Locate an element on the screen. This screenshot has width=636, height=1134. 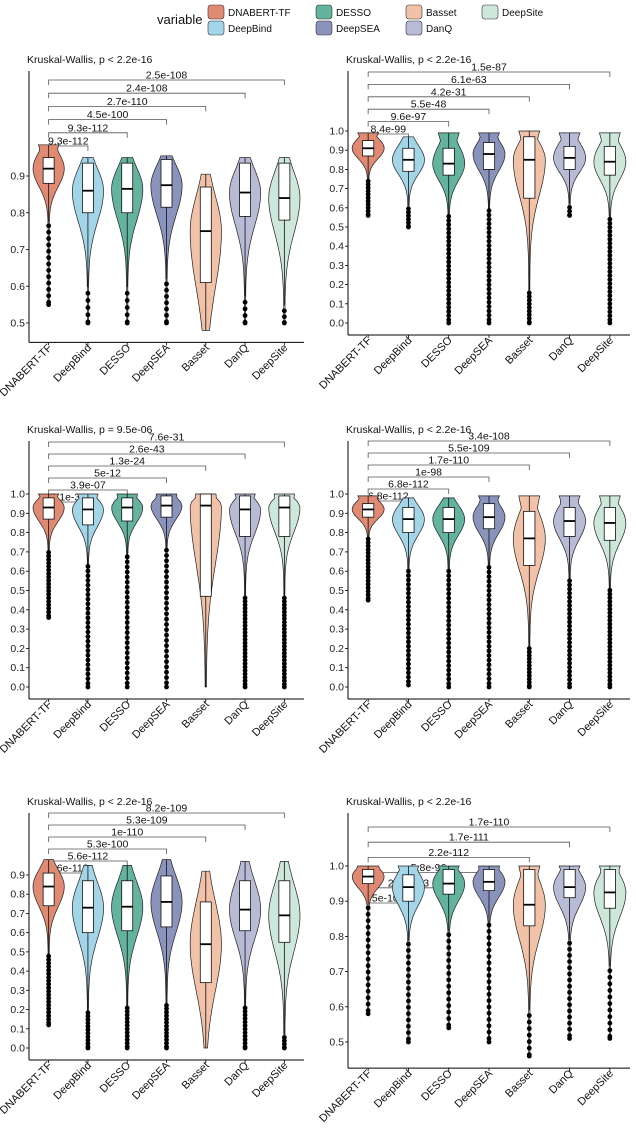
box-basset is located at coordinates (205, 545).